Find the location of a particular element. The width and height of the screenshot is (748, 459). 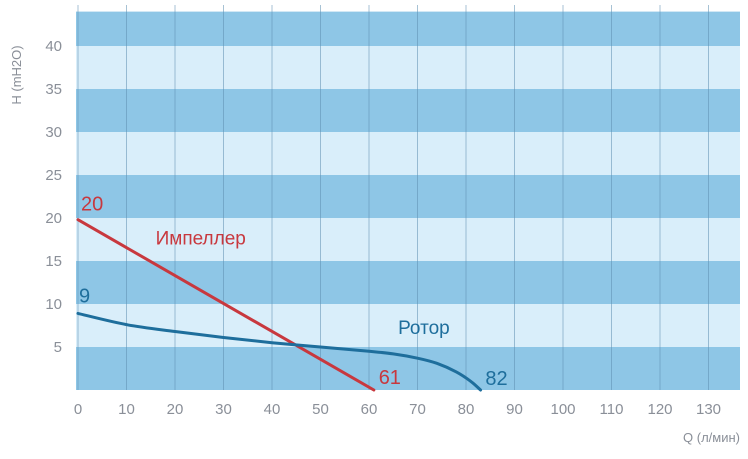

y-tick-35: 35 is located at coordinates (53, 89).